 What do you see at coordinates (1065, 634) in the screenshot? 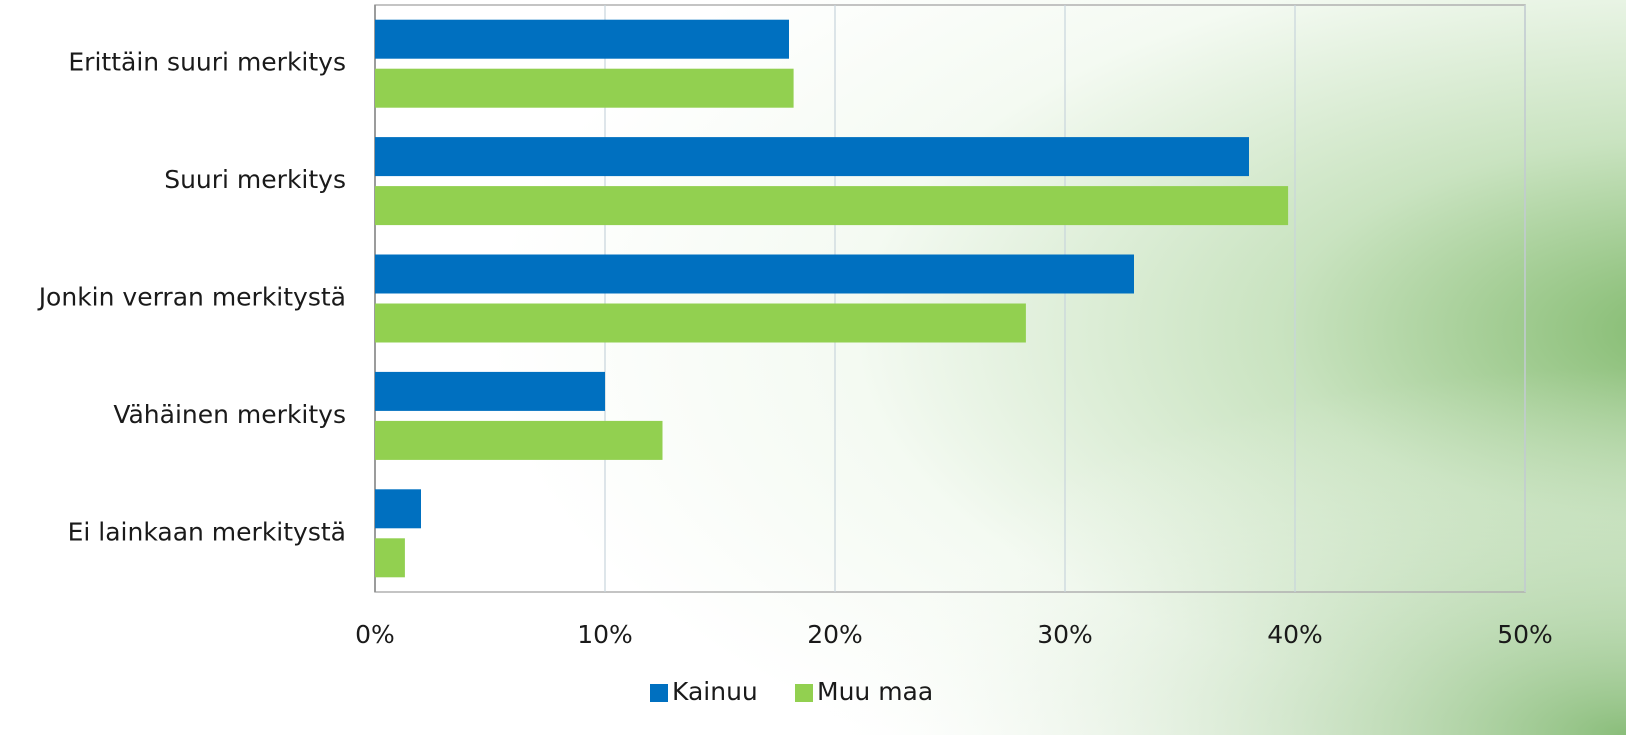
I see `x-tick-label: 30%` at bounding box center [1065, 634].